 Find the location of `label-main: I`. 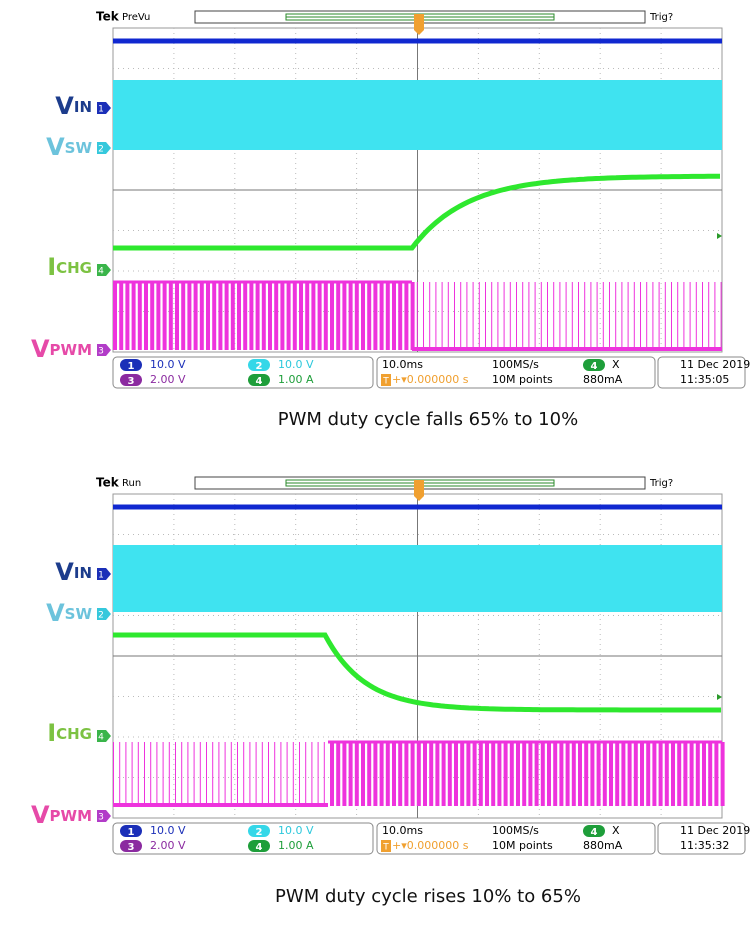

label-main: I is located at coordinates (51, 733).